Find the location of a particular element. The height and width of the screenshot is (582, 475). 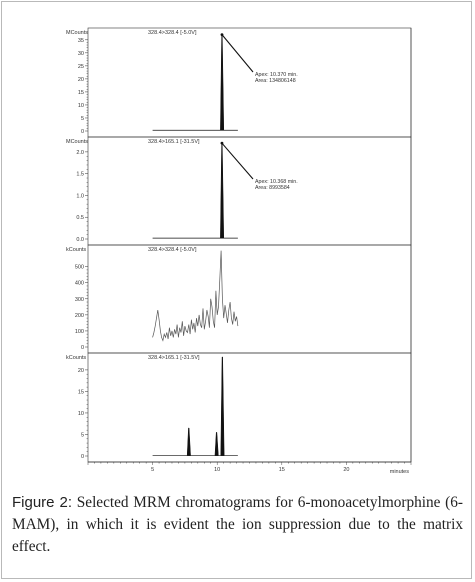

caption-figure-label: Figure 2: is located at coordinates (42, 502).